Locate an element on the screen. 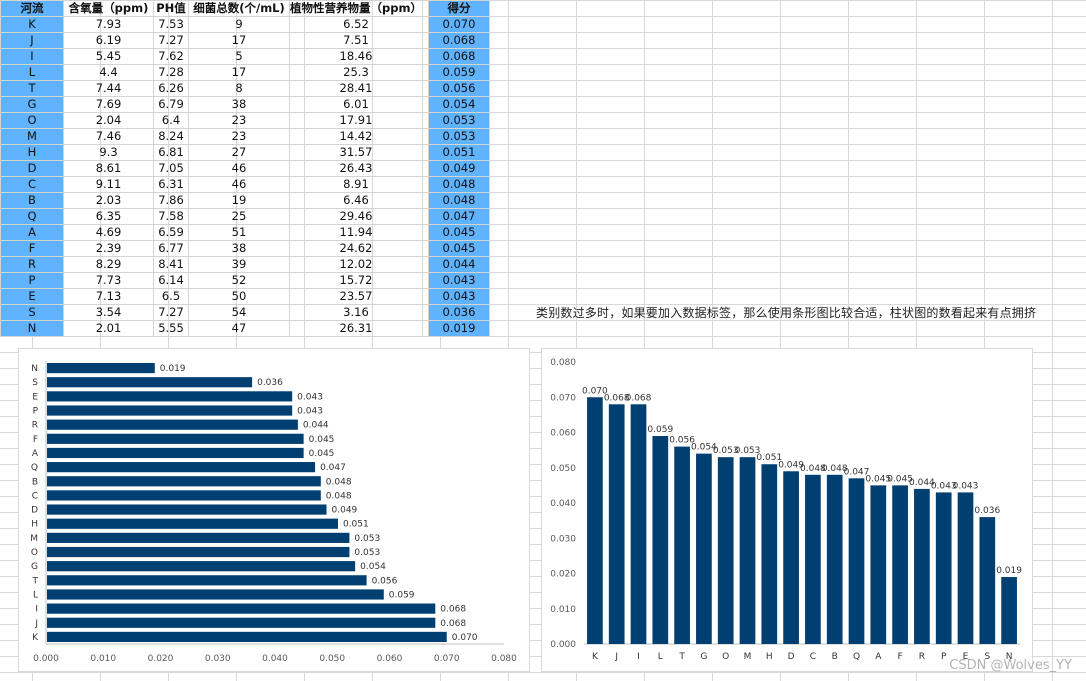 Image resolution: width=1086 pixels, height=681 pixels. cell-ph: 8.41 is located at coordinates (171, 264).